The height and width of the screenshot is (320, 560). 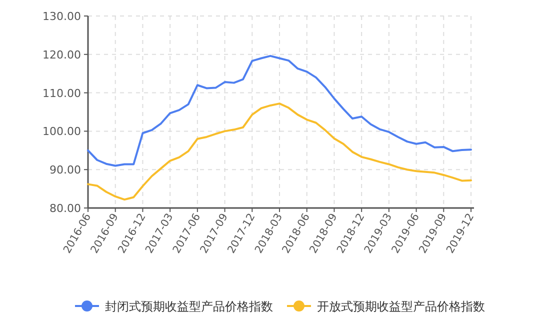 I want to click on y-tick-label: 90.00, so click(x=65, y=170).